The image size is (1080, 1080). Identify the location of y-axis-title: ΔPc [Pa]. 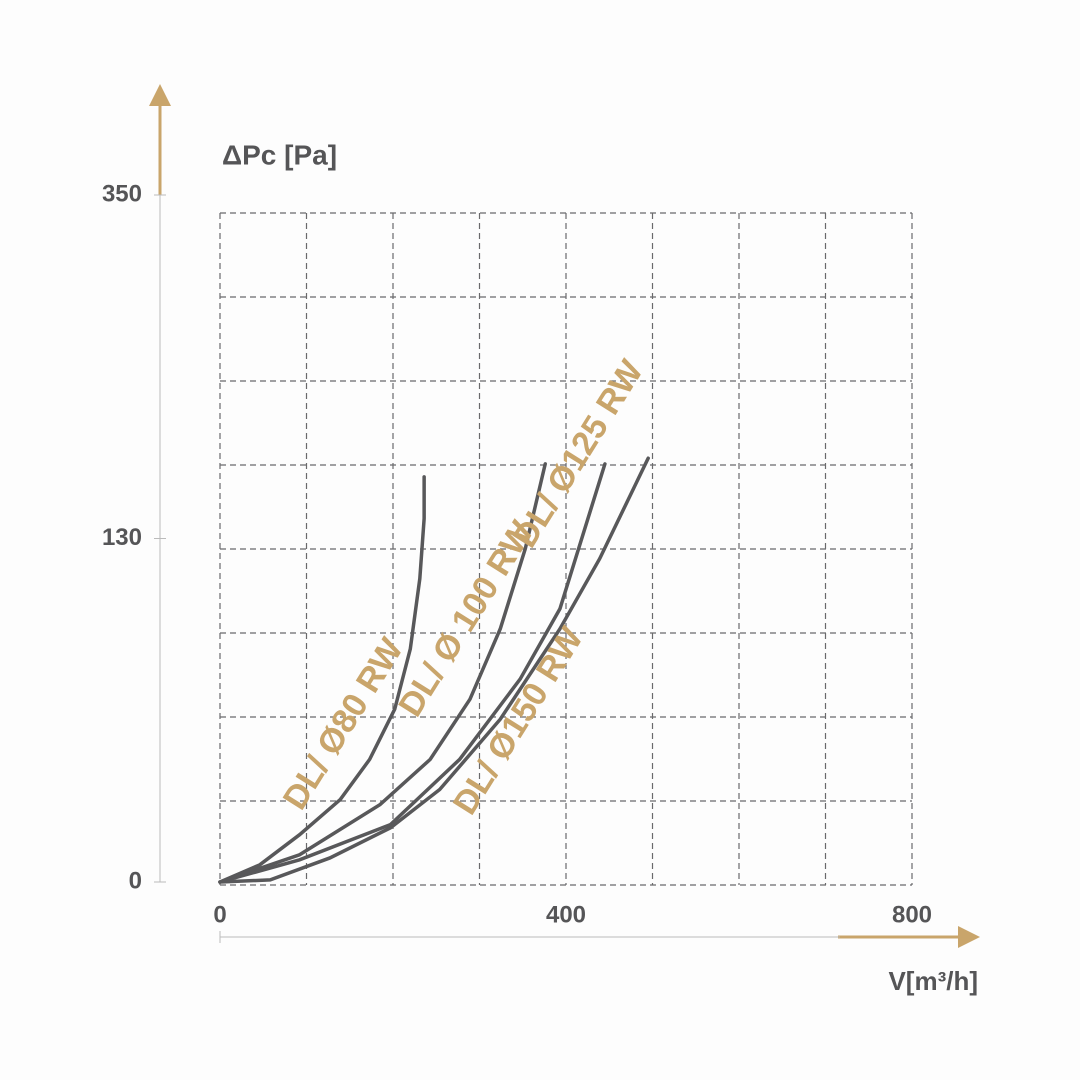
(279, 154).